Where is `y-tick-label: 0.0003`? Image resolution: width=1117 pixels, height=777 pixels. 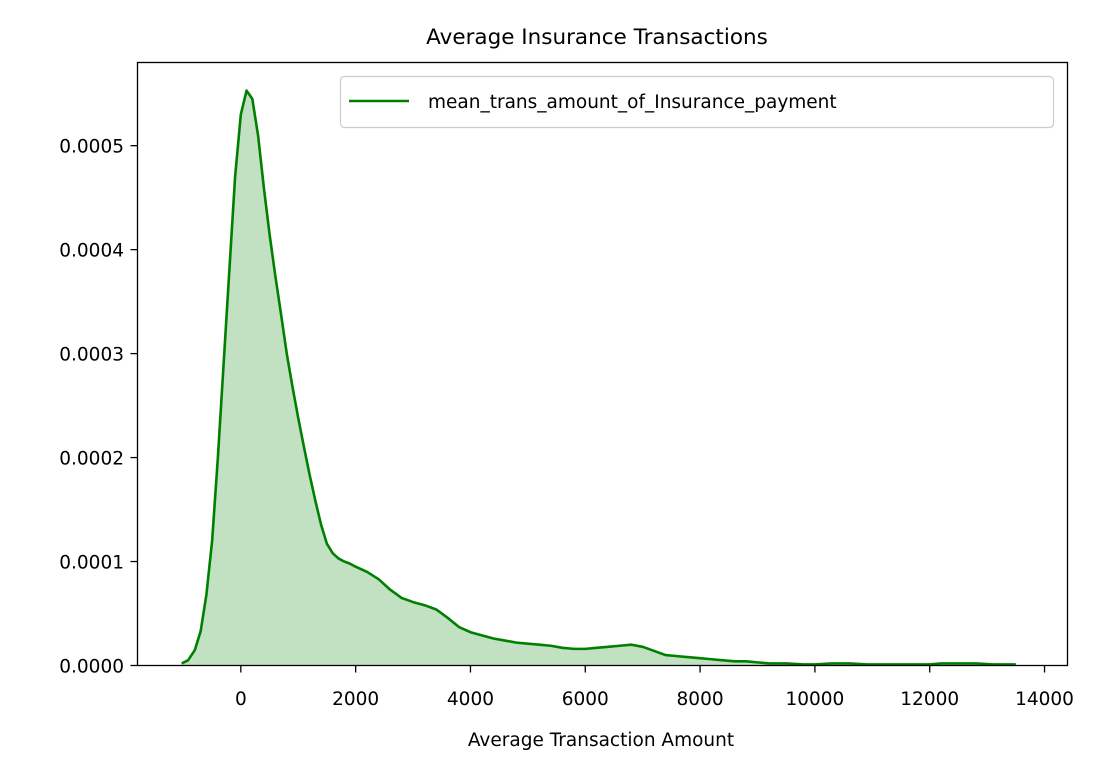
y-tick-label: 0.0003 is located at coordinates (91, 355).